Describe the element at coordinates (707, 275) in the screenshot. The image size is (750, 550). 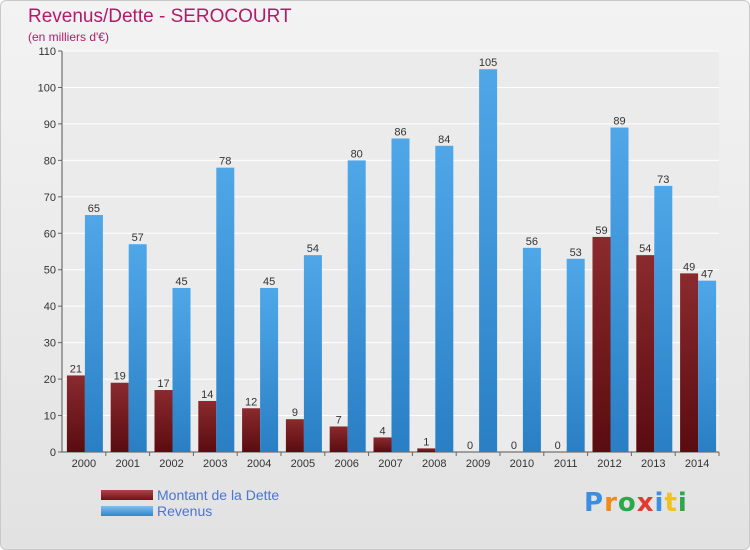
I see `data-label-revenus: 47` at that location.